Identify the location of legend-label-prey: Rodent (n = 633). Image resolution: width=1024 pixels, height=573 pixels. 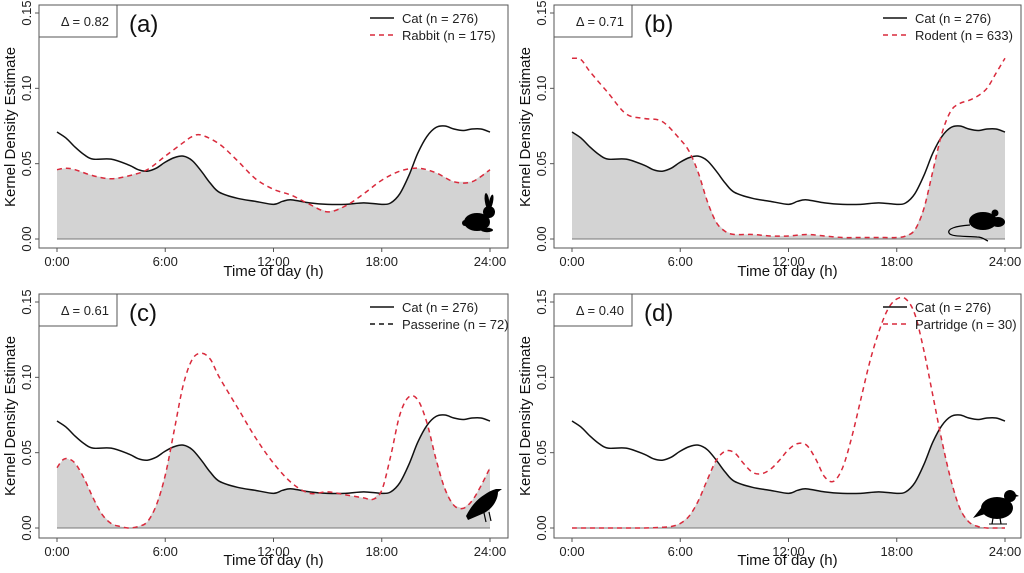
(964, 35).